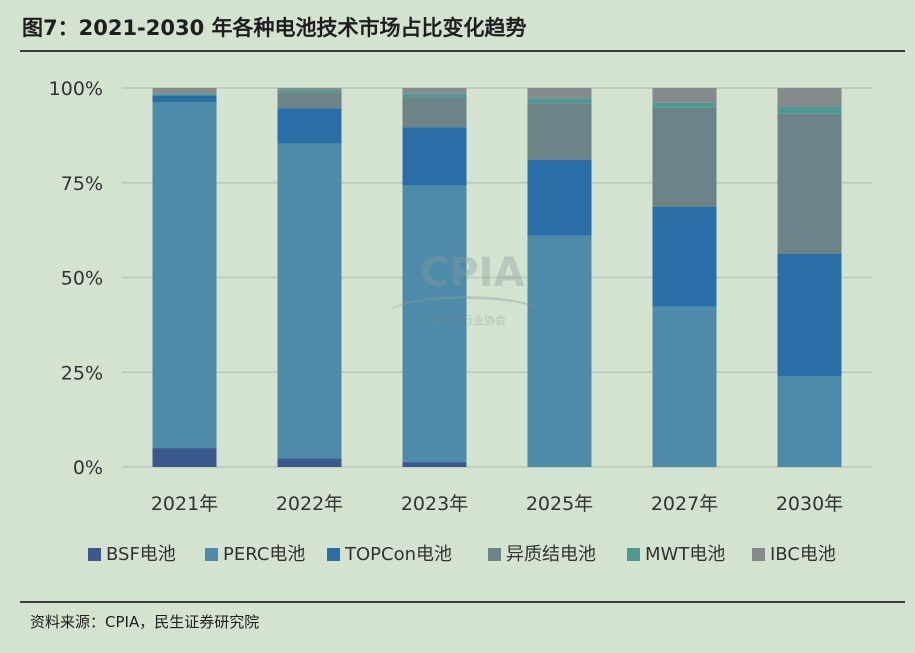  I want to click on x-tick-label: 2027年, so click(684, 504).